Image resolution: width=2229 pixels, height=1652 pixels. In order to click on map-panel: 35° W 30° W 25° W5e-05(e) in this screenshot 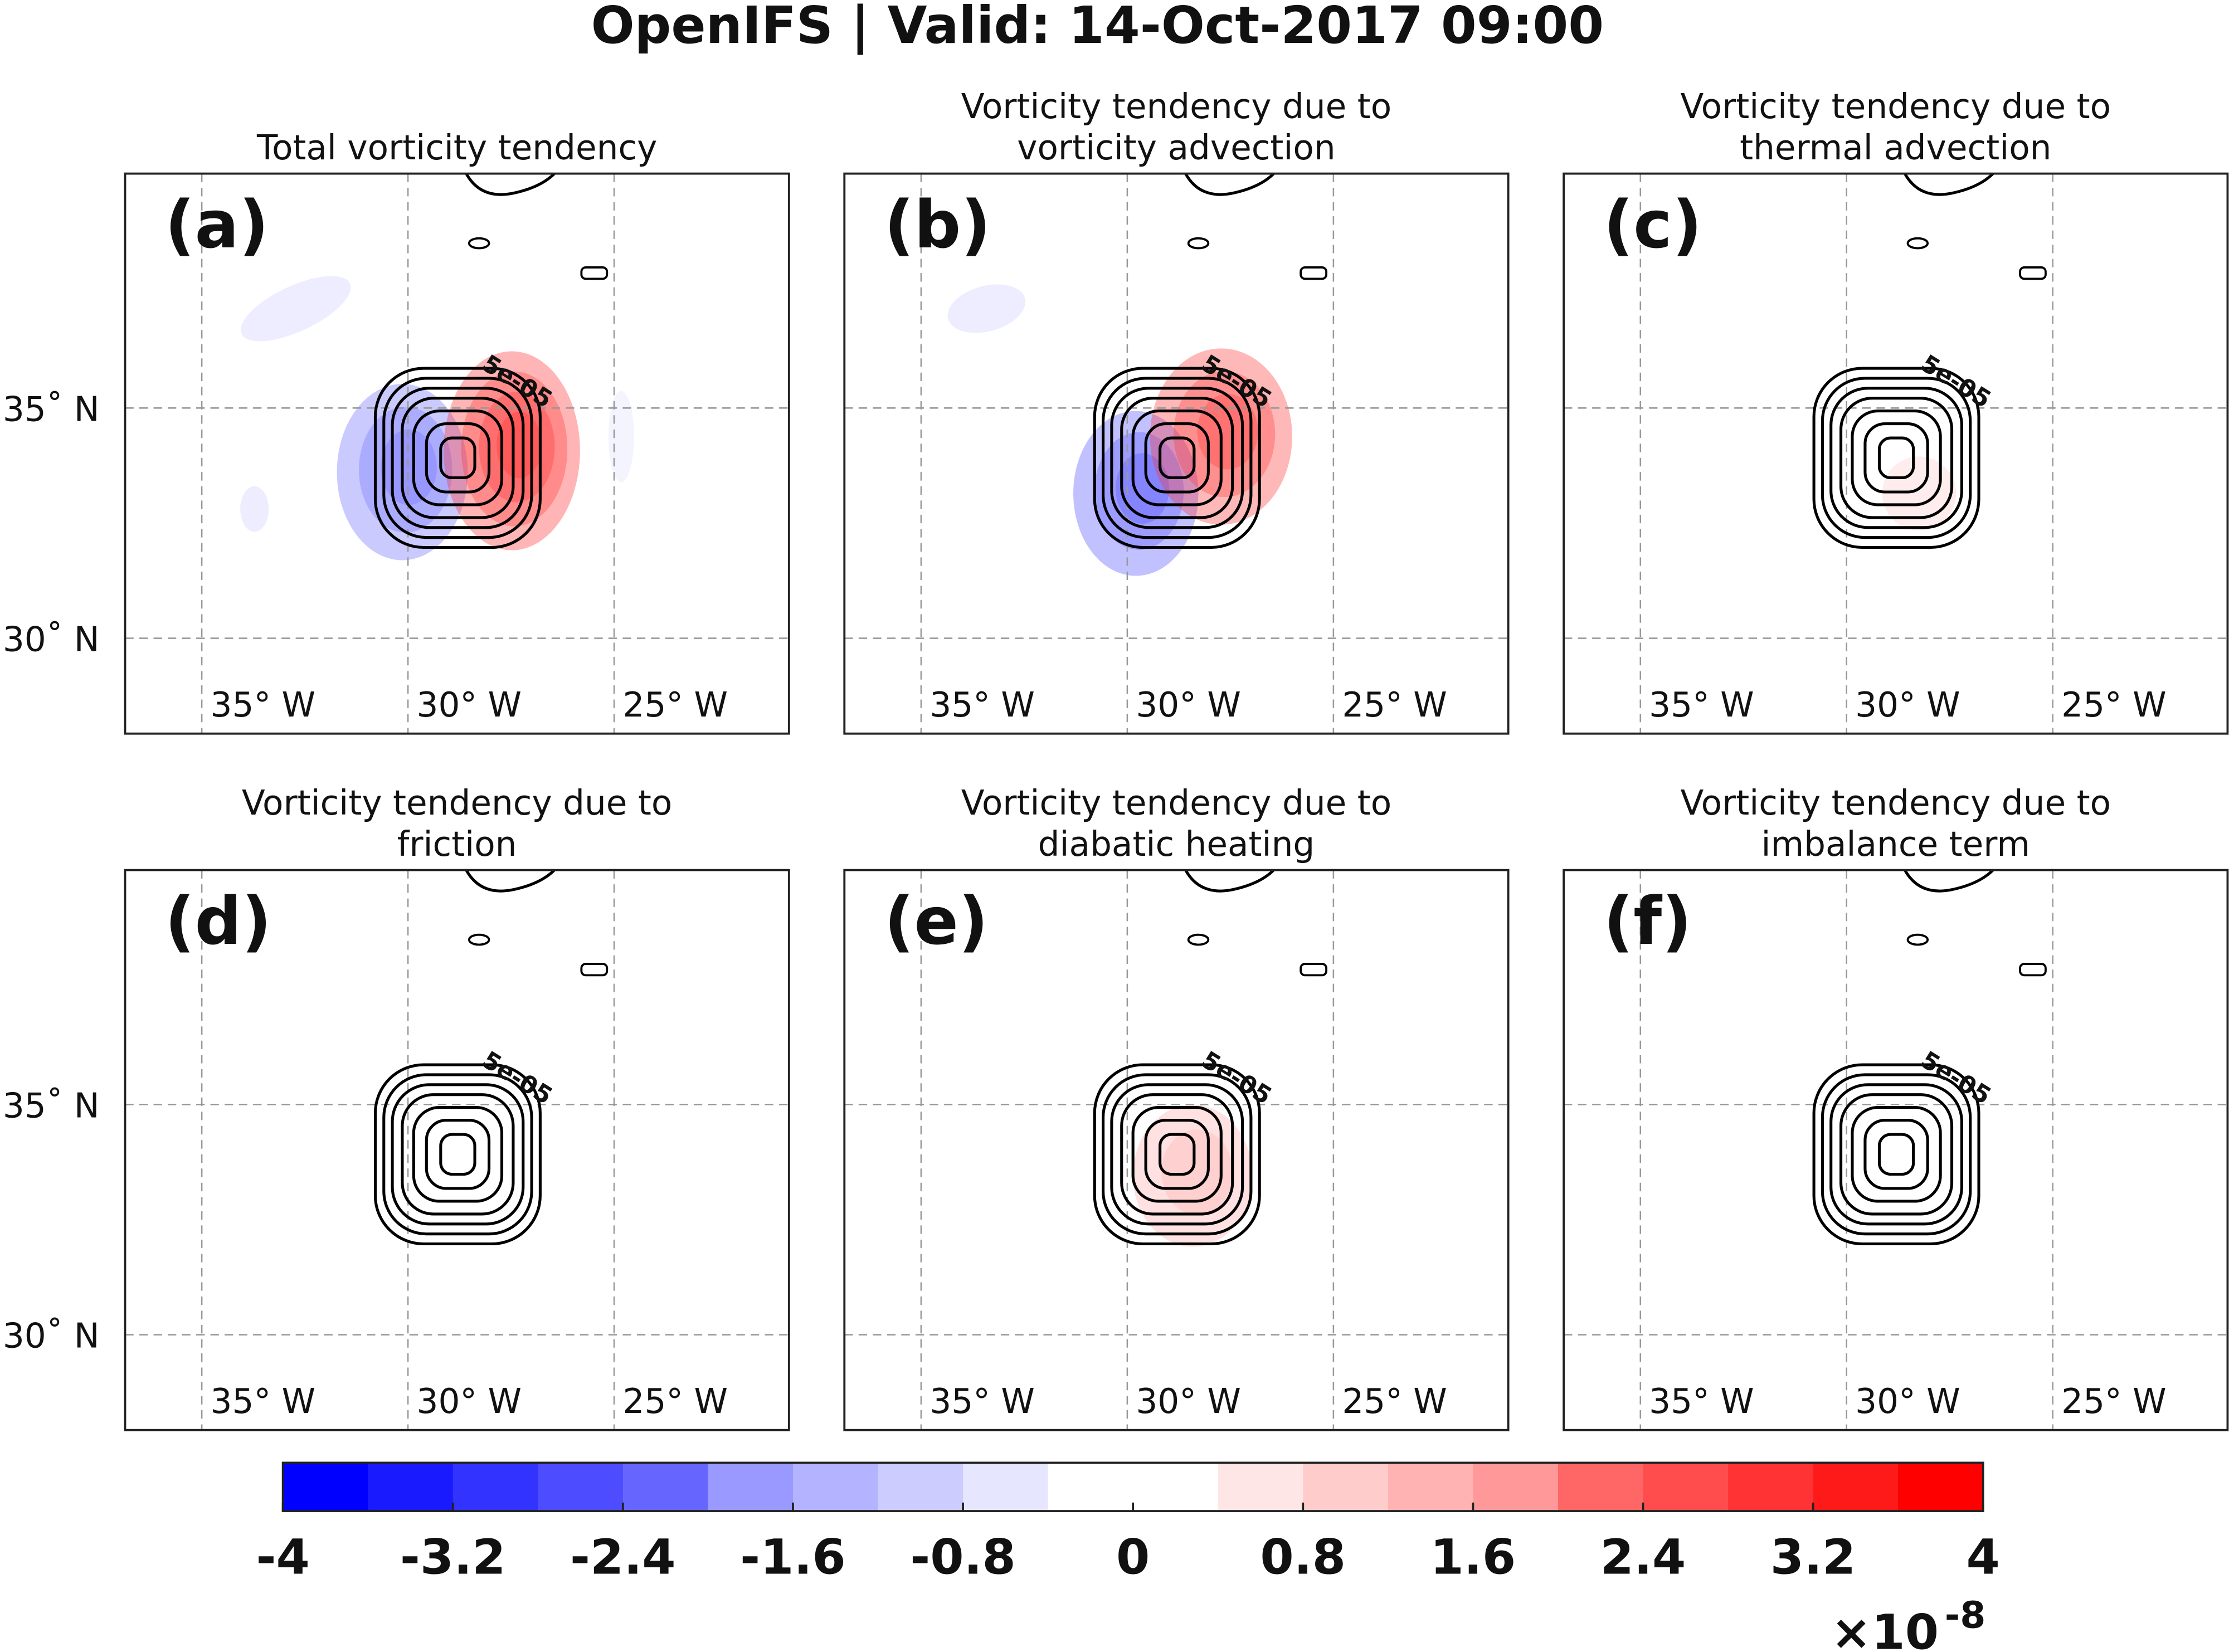, I will do `click(1177, 1150)`.